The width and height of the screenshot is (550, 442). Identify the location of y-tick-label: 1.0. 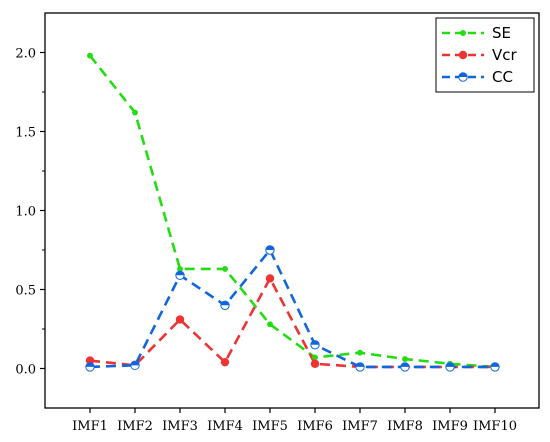
(25, 212).